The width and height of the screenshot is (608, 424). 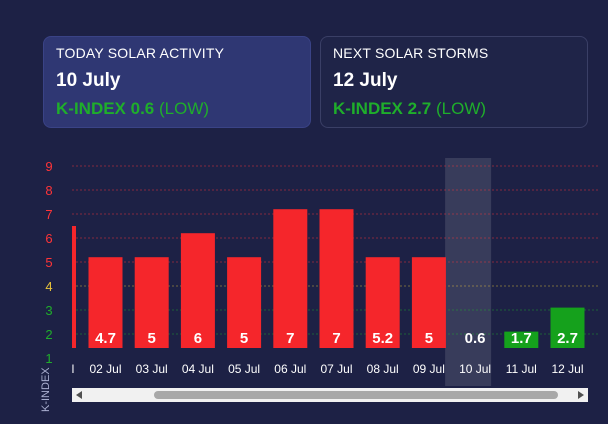 I want to click on today-level: (LOW), so click(x=184, y=108).